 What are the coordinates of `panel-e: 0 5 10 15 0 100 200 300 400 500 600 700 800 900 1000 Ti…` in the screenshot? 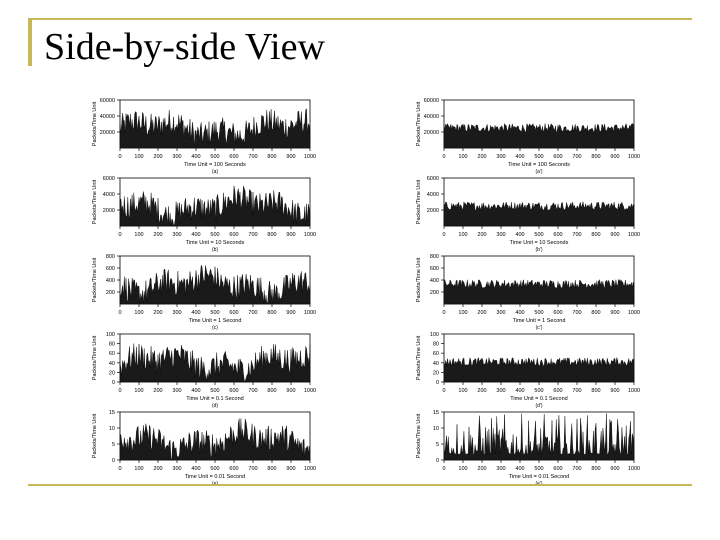 It's located at (204, 447).